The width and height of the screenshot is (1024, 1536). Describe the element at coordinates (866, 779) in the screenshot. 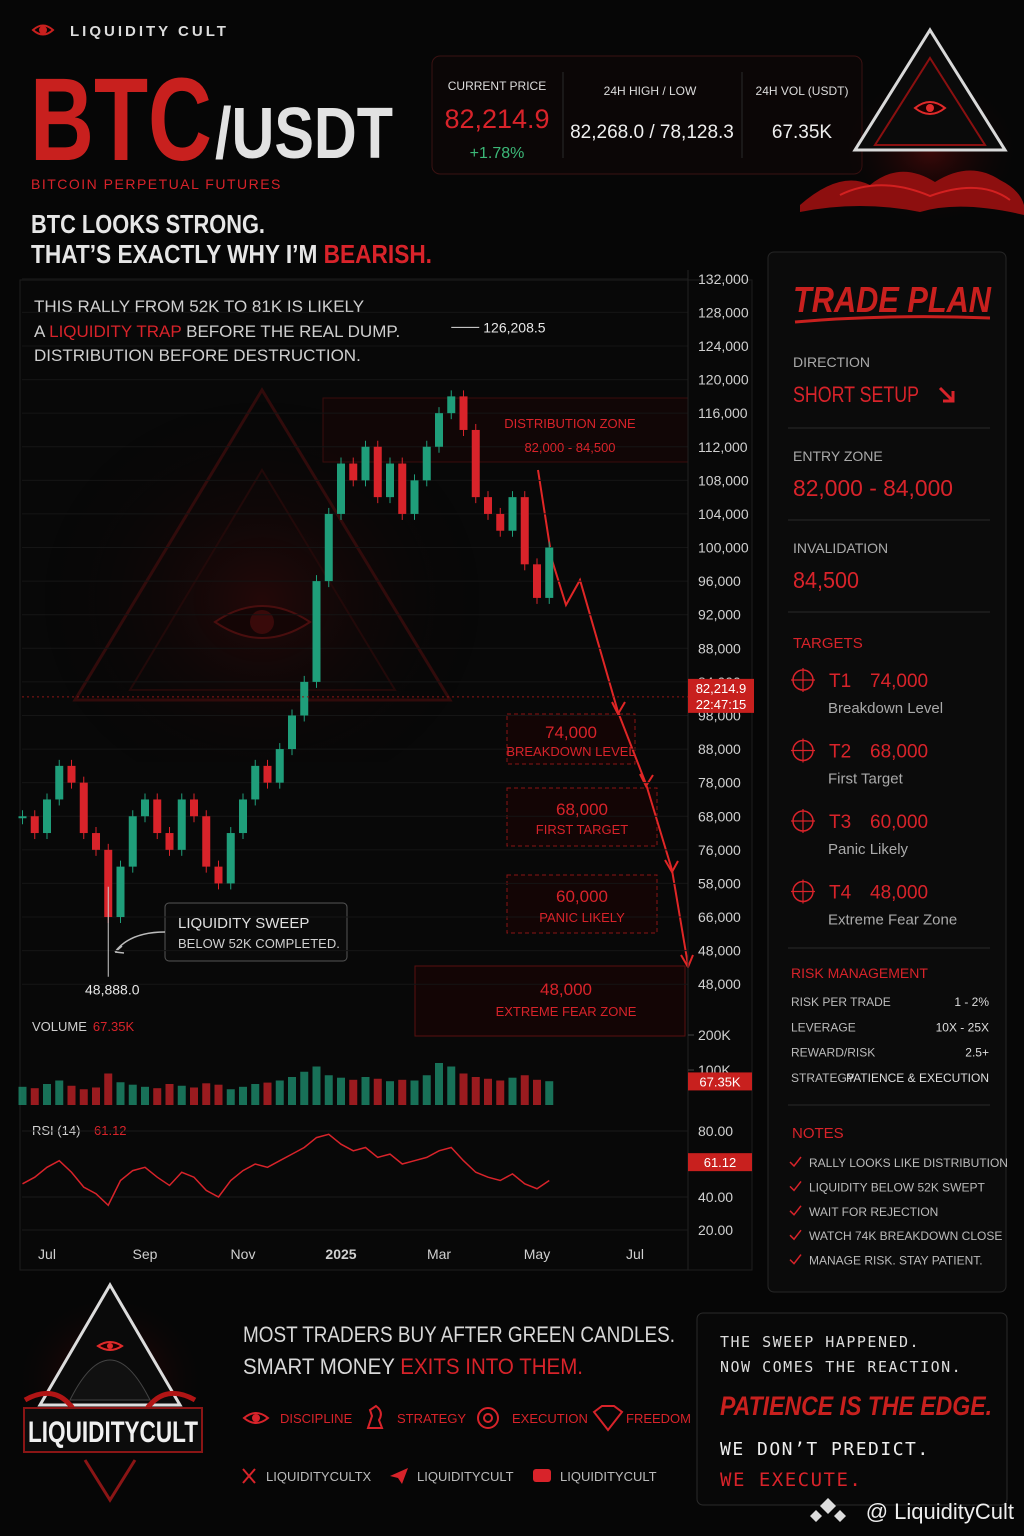

I see `target-note: First Target` at that location.